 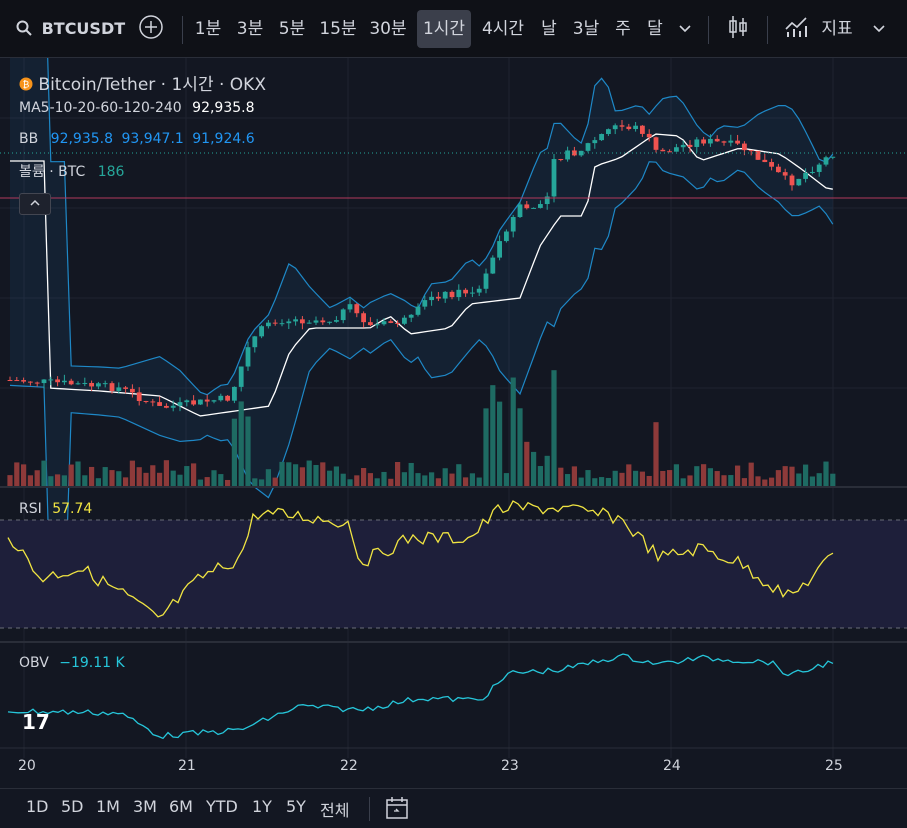 What do you see at coordinates (187, 766) in the screenshot?
I see `date-label: 21` at bounding box center [187, 766].